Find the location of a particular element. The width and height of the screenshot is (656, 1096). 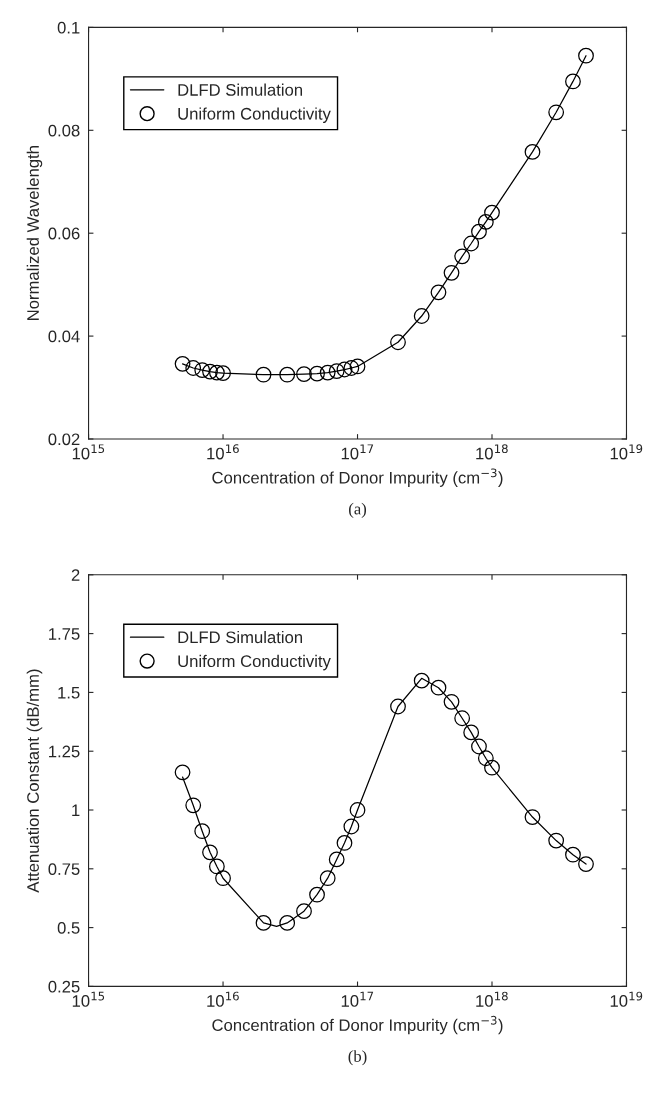

y-tick-label: 0.5 is located at coordinates (68, 928).